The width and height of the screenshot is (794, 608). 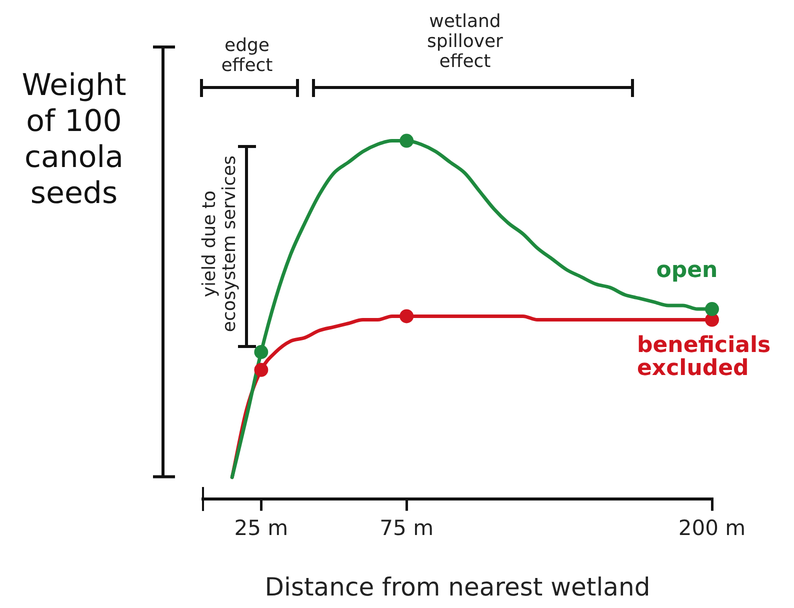 I want to click on x-tick-label: 200 m, so click(x=712, y=528).